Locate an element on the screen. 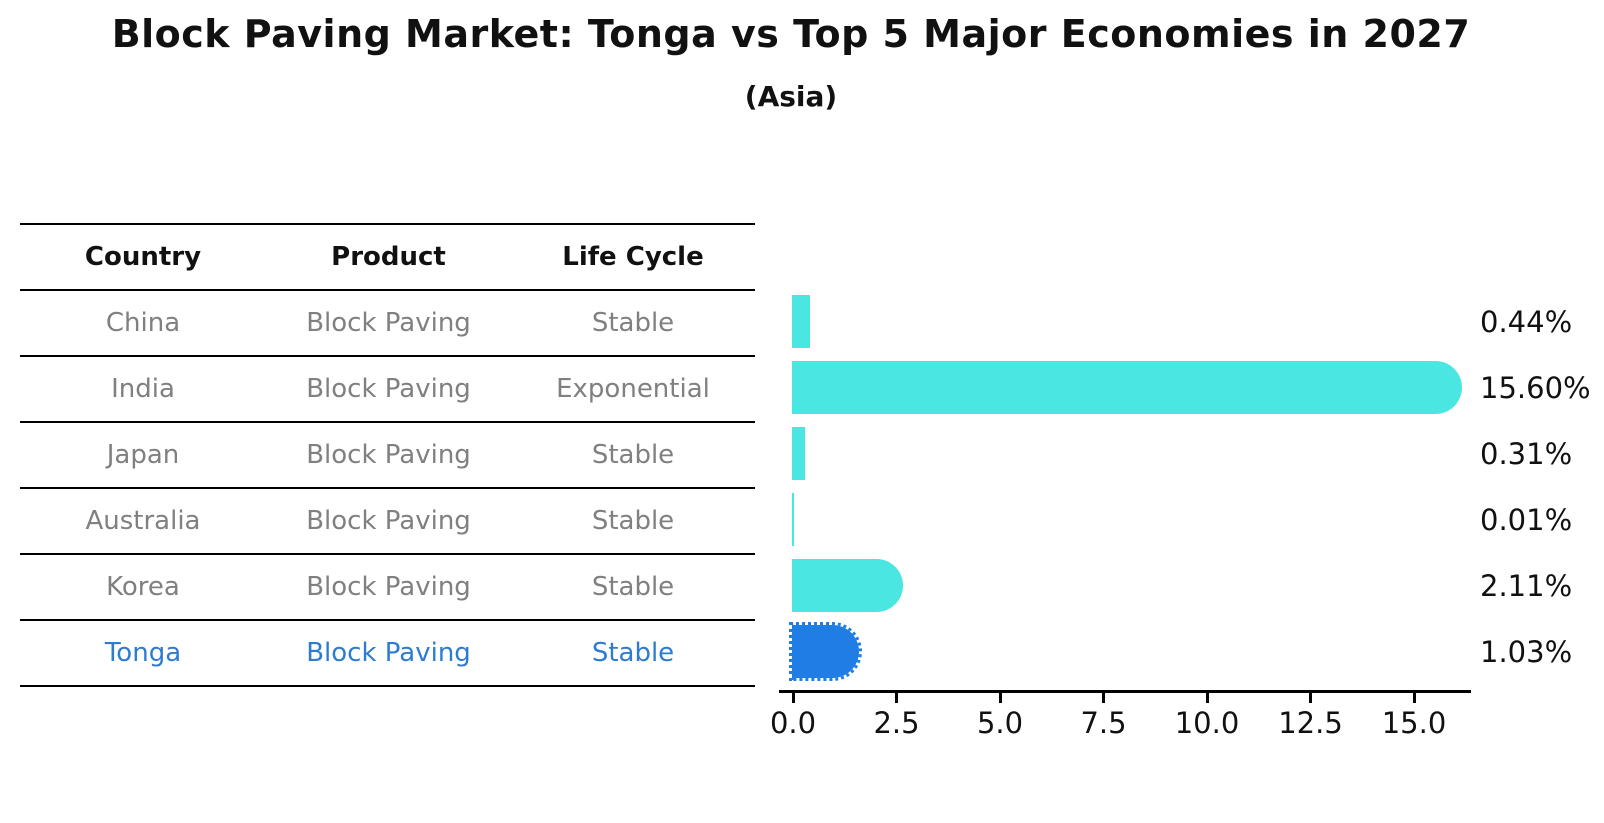 The width and height of the screenshot is (1604, 823). col-header-product: Product is located at coordinates (388, 257).